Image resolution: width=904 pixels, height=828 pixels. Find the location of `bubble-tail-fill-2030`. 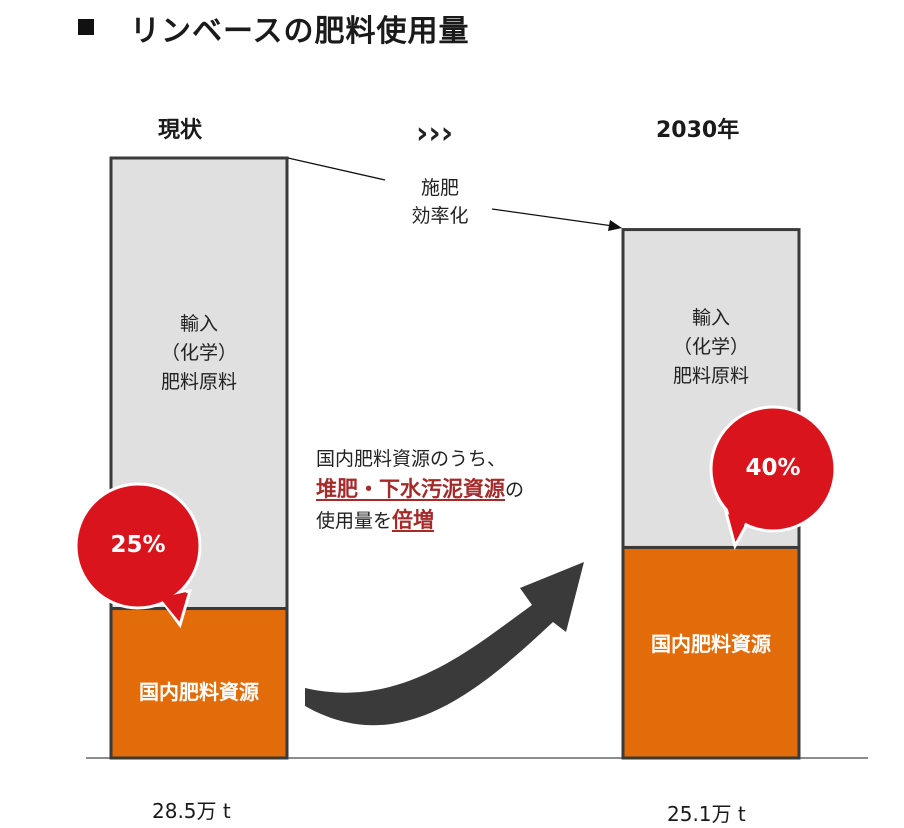

bubble-tail-fill-2030 is located at coordinates (738, 523).